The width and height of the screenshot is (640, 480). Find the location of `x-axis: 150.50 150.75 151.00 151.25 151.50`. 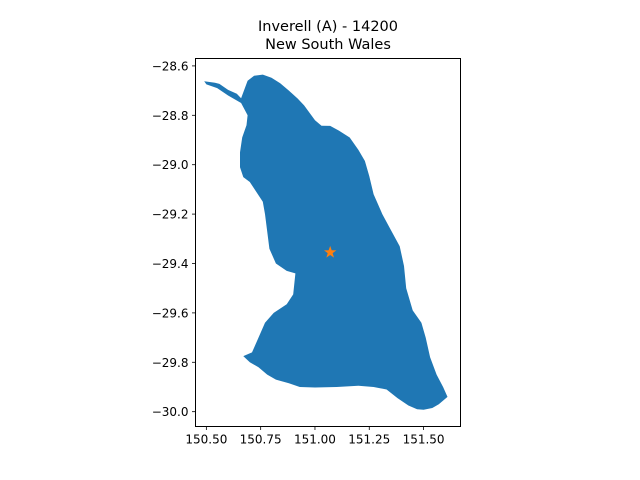

x-axis: 150.50 150.75 151.00 151.25 151.50 is located at coordinates (315, 436).